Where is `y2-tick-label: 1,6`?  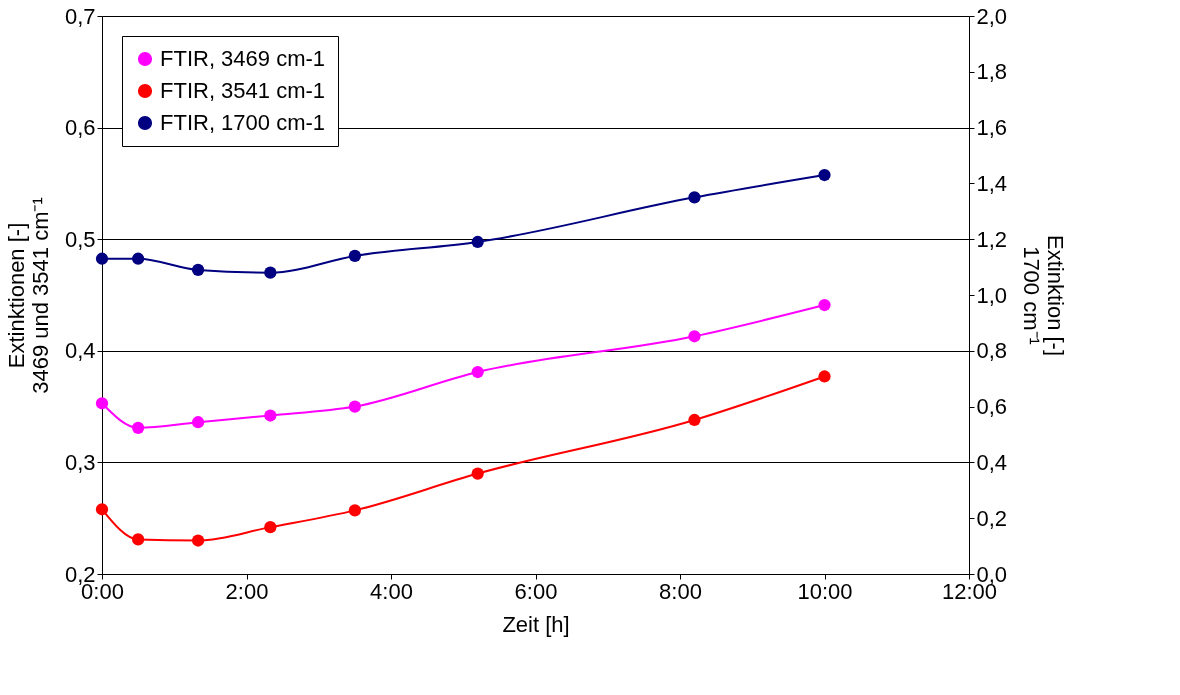 y2-tick-label: 1,6 is located at coordinates (992, 128).